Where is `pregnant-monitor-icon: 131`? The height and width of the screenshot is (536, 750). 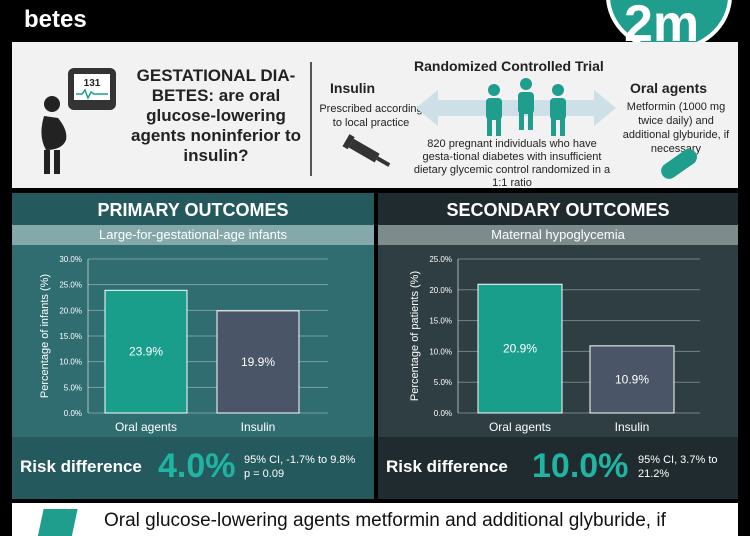 pregnant-monitor-icon: 131 is located at coordinates (78, 121).